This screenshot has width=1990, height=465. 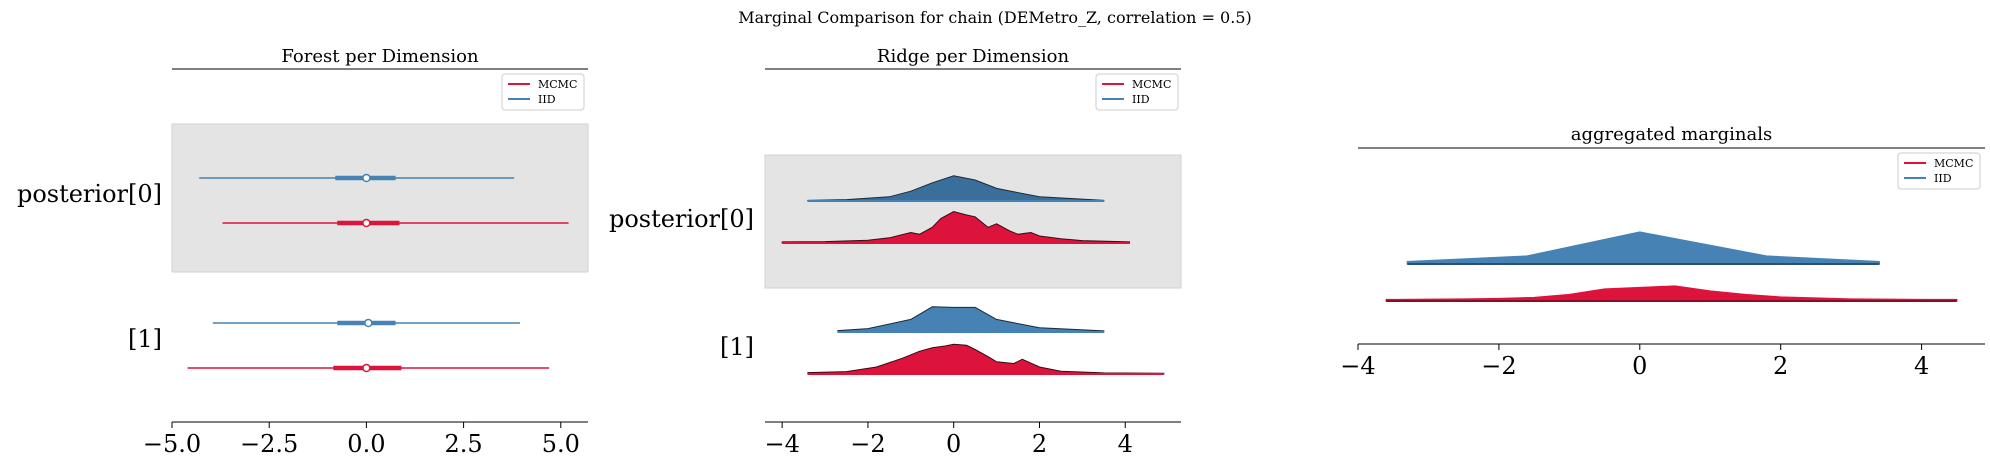 What do you see at coordinates (1671, 134) in the screenshot?
I see `panel-title: aggregated marginals` at bounding box center [1671, 134].